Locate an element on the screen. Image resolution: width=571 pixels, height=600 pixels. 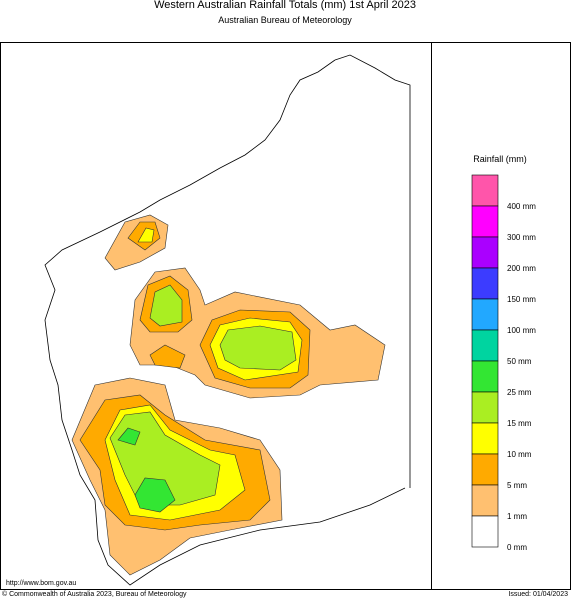
legend-label: 50 mm is located at coordinates (519, 361).